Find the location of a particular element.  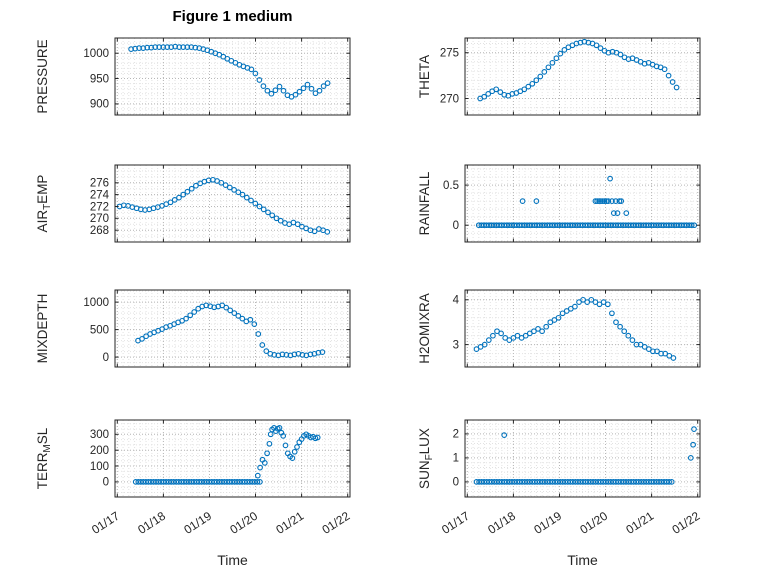

panel-pressure: 900 950 1000 PRESSURE is located at coordinates (193, 76).